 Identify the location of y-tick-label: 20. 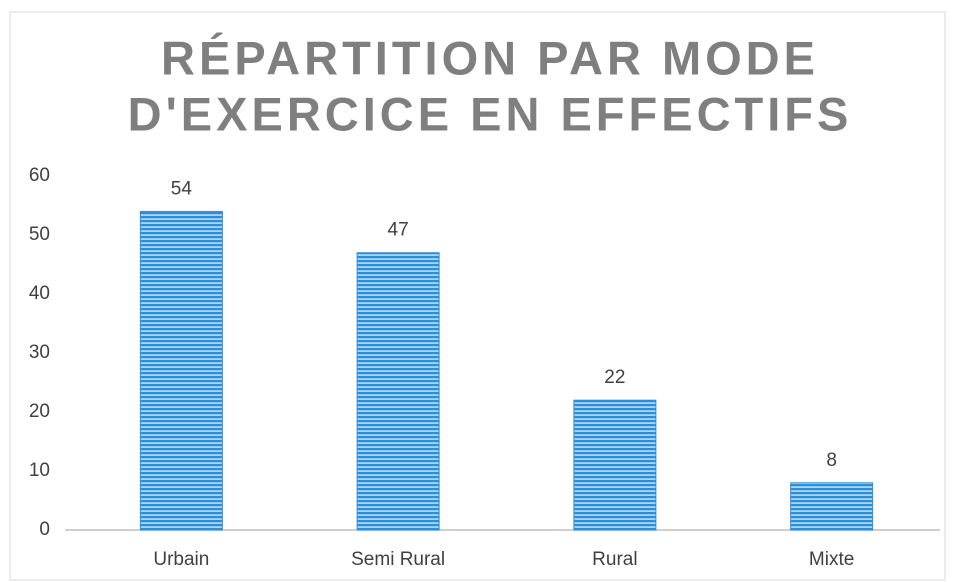
(39, 411).